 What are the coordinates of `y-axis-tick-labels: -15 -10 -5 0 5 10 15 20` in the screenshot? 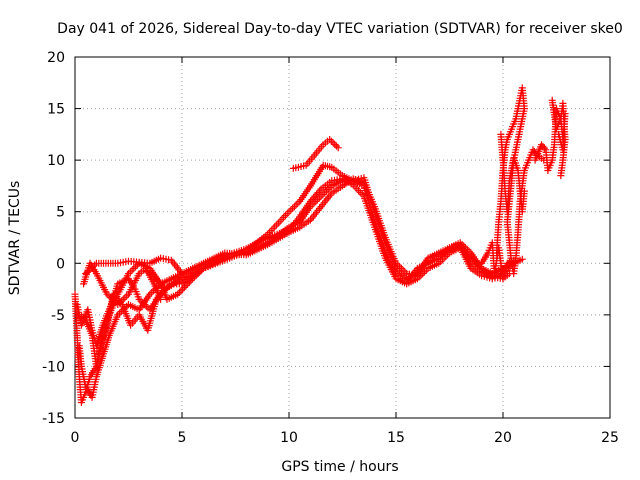 It's located at (53, 238).